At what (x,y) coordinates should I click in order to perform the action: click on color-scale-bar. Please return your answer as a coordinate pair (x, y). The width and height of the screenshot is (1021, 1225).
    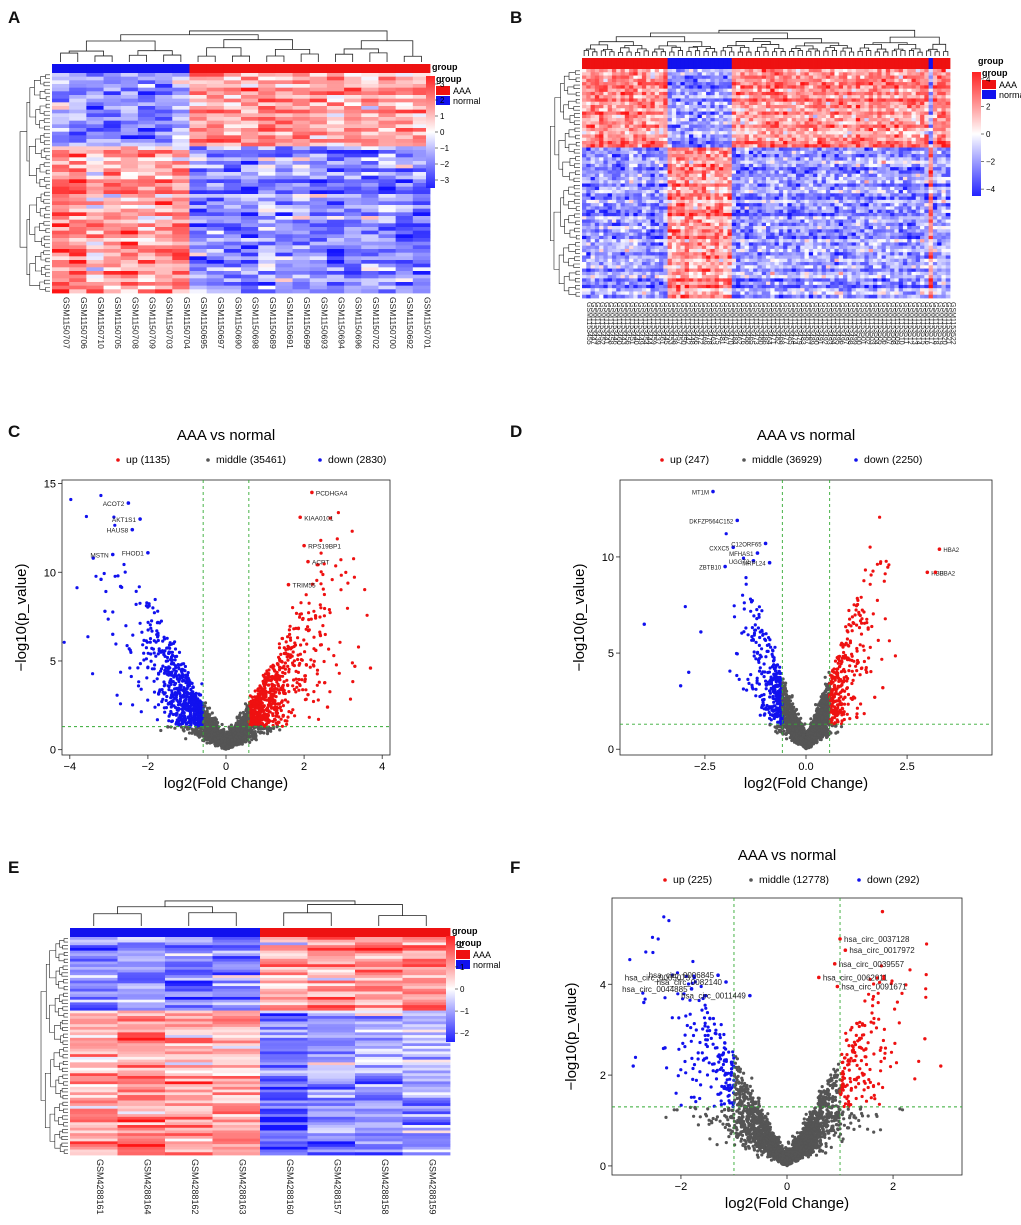
    Looking at the image, I should click on (430, 132).